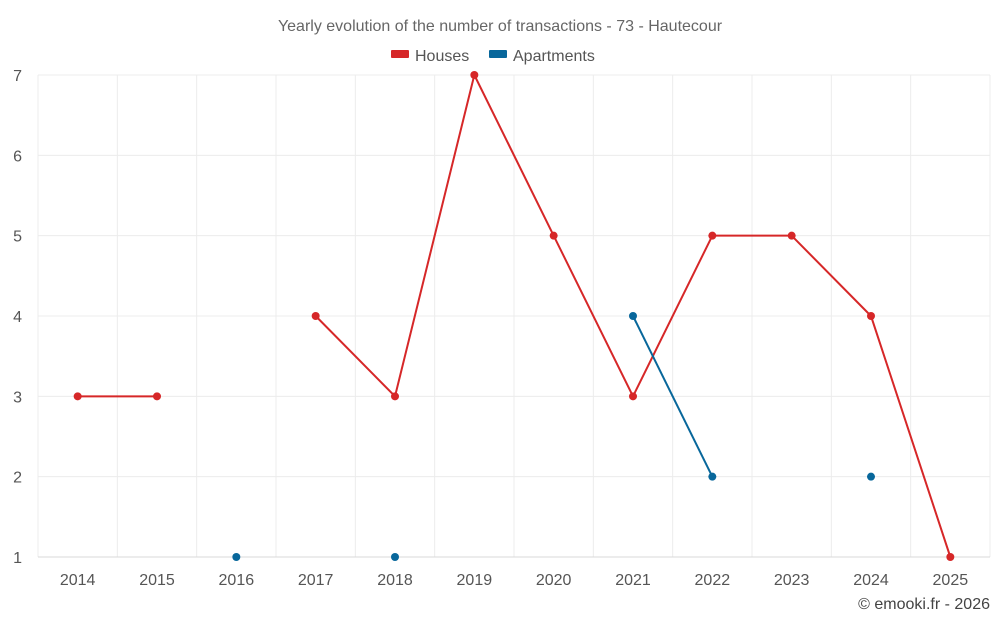 Image resolution: width=1000 pixels, height=625 pixels. I want to click on x-tick-label: 2024, so click(871, 580).